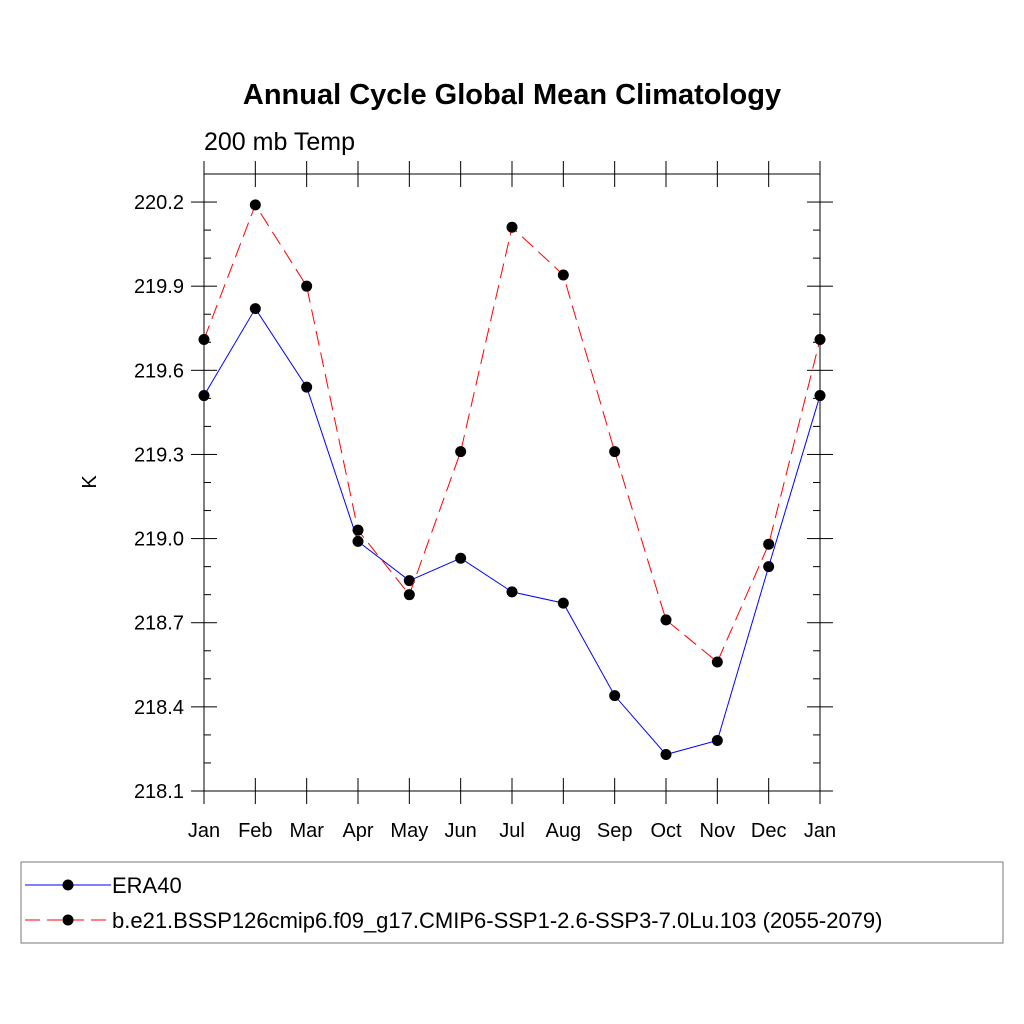 The image size is (1024, 1024). Describe the element at coordinates (279, 142) in the screenshot. I see `chart-subtitle: 200 mb Temp` at that location.